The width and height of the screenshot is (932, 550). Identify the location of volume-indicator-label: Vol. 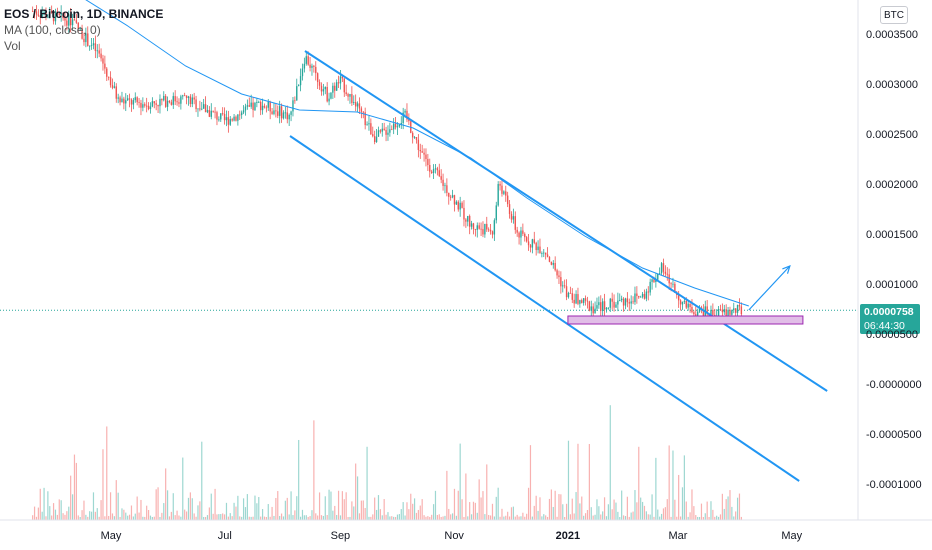
(12, 46).